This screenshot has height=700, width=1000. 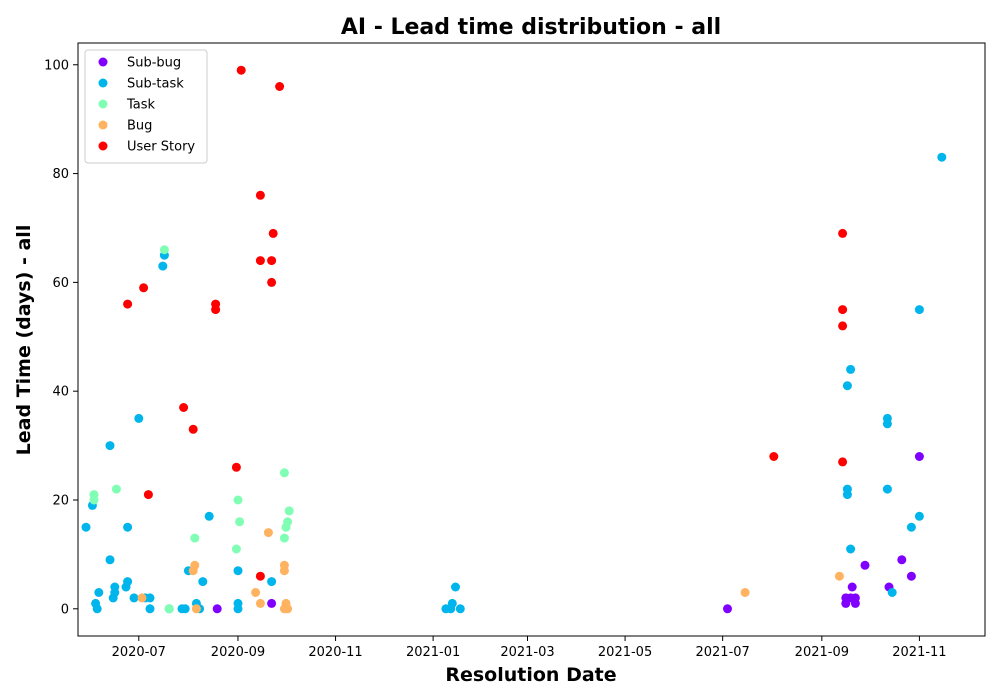 What do you see at coordinates (530, 675) in the screenshot?
I see `x-axis-label: Resolution Date` at bounding box center [530, 675].